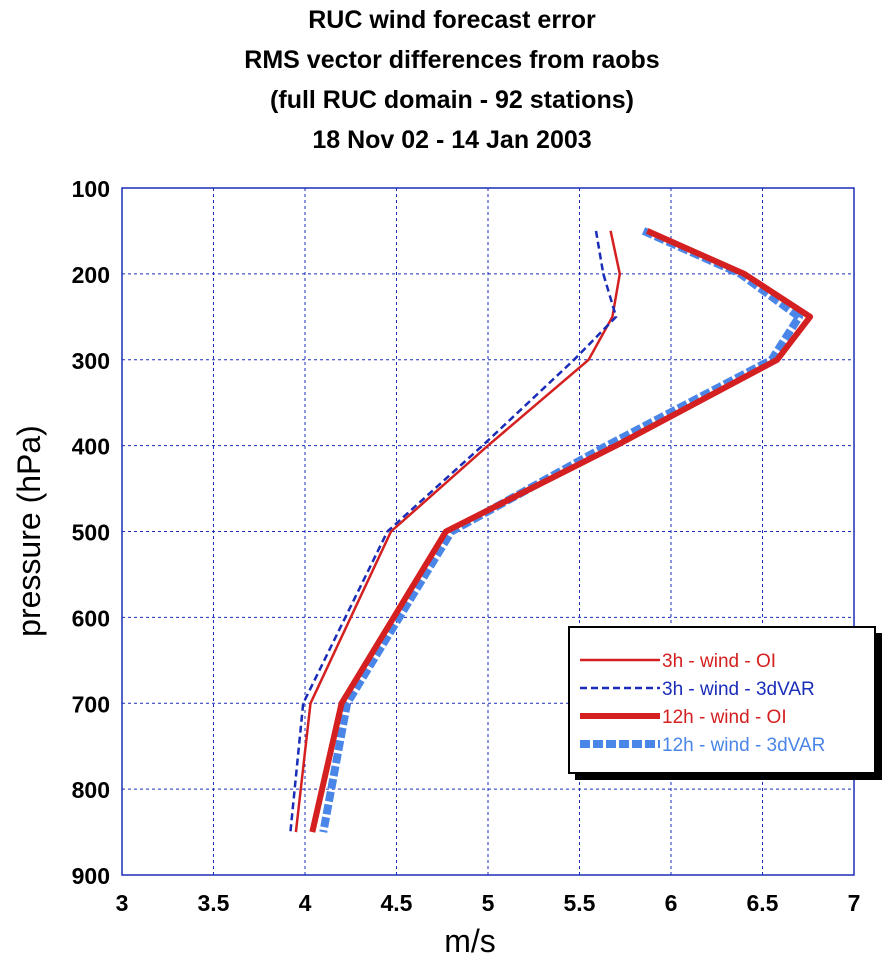 The height and width of the screenshot is (959, 882). Describe the element at coordinates (470, 941) in the screenshot. I see `x-axis-label: m/s` at that location.